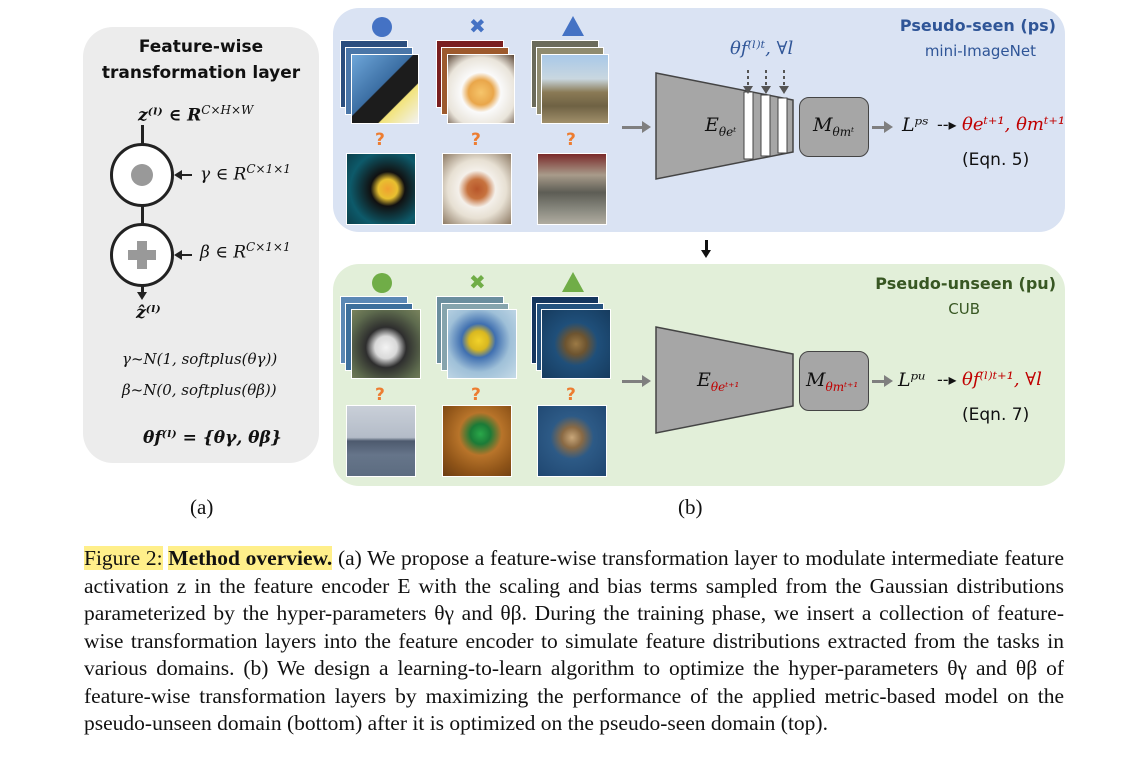  Describe the element at coordinates (725, 386) in the screenshot. I see `encoder-pu-subscript: θeᵗ⁺¹` at that location.